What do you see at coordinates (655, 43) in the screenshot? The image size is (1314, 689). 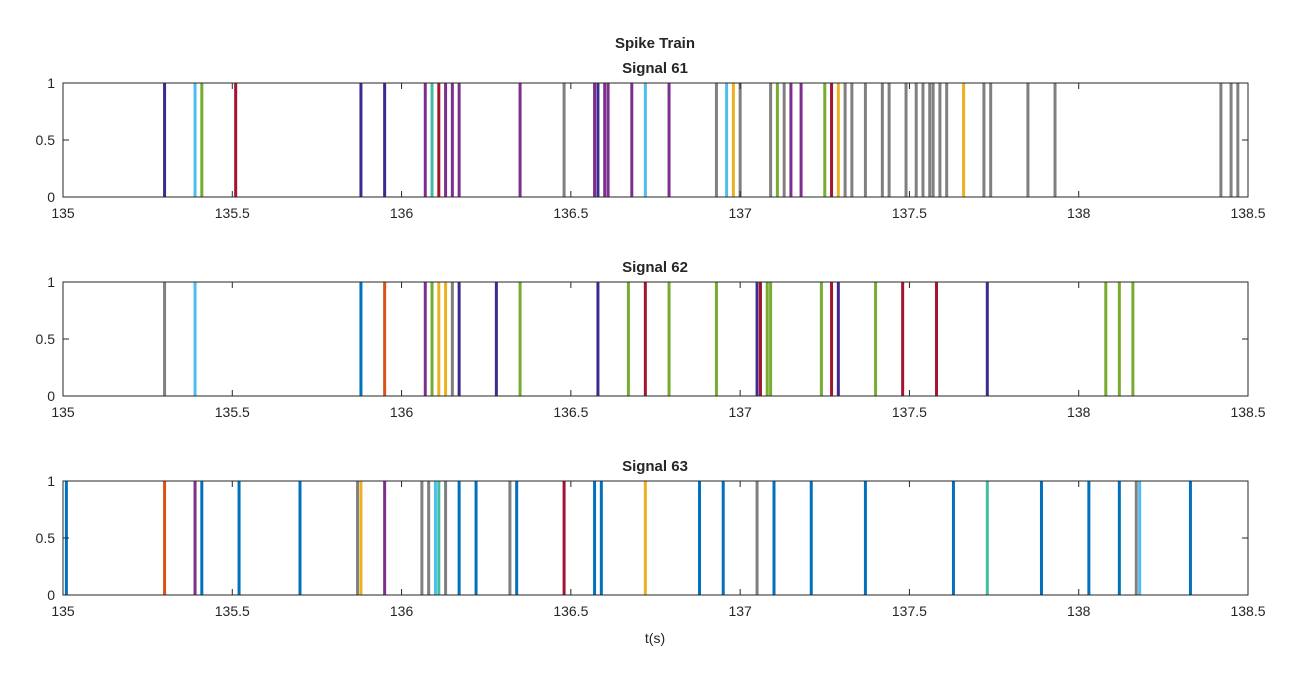 I see `figure-title: Spike Train` at bounding box center [655, 43].